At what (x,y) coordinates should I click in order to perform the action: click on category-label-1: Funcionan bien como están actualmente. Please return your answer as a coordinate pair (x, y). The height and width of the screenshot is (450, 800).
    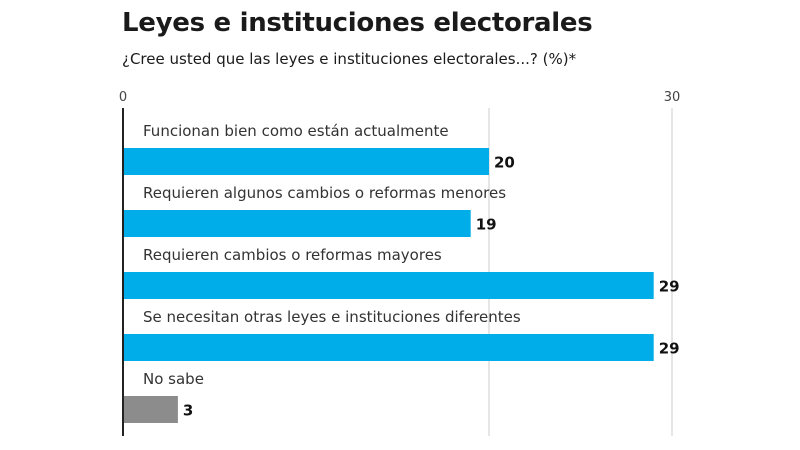
    Looking at the image, I should click on (296, 131).